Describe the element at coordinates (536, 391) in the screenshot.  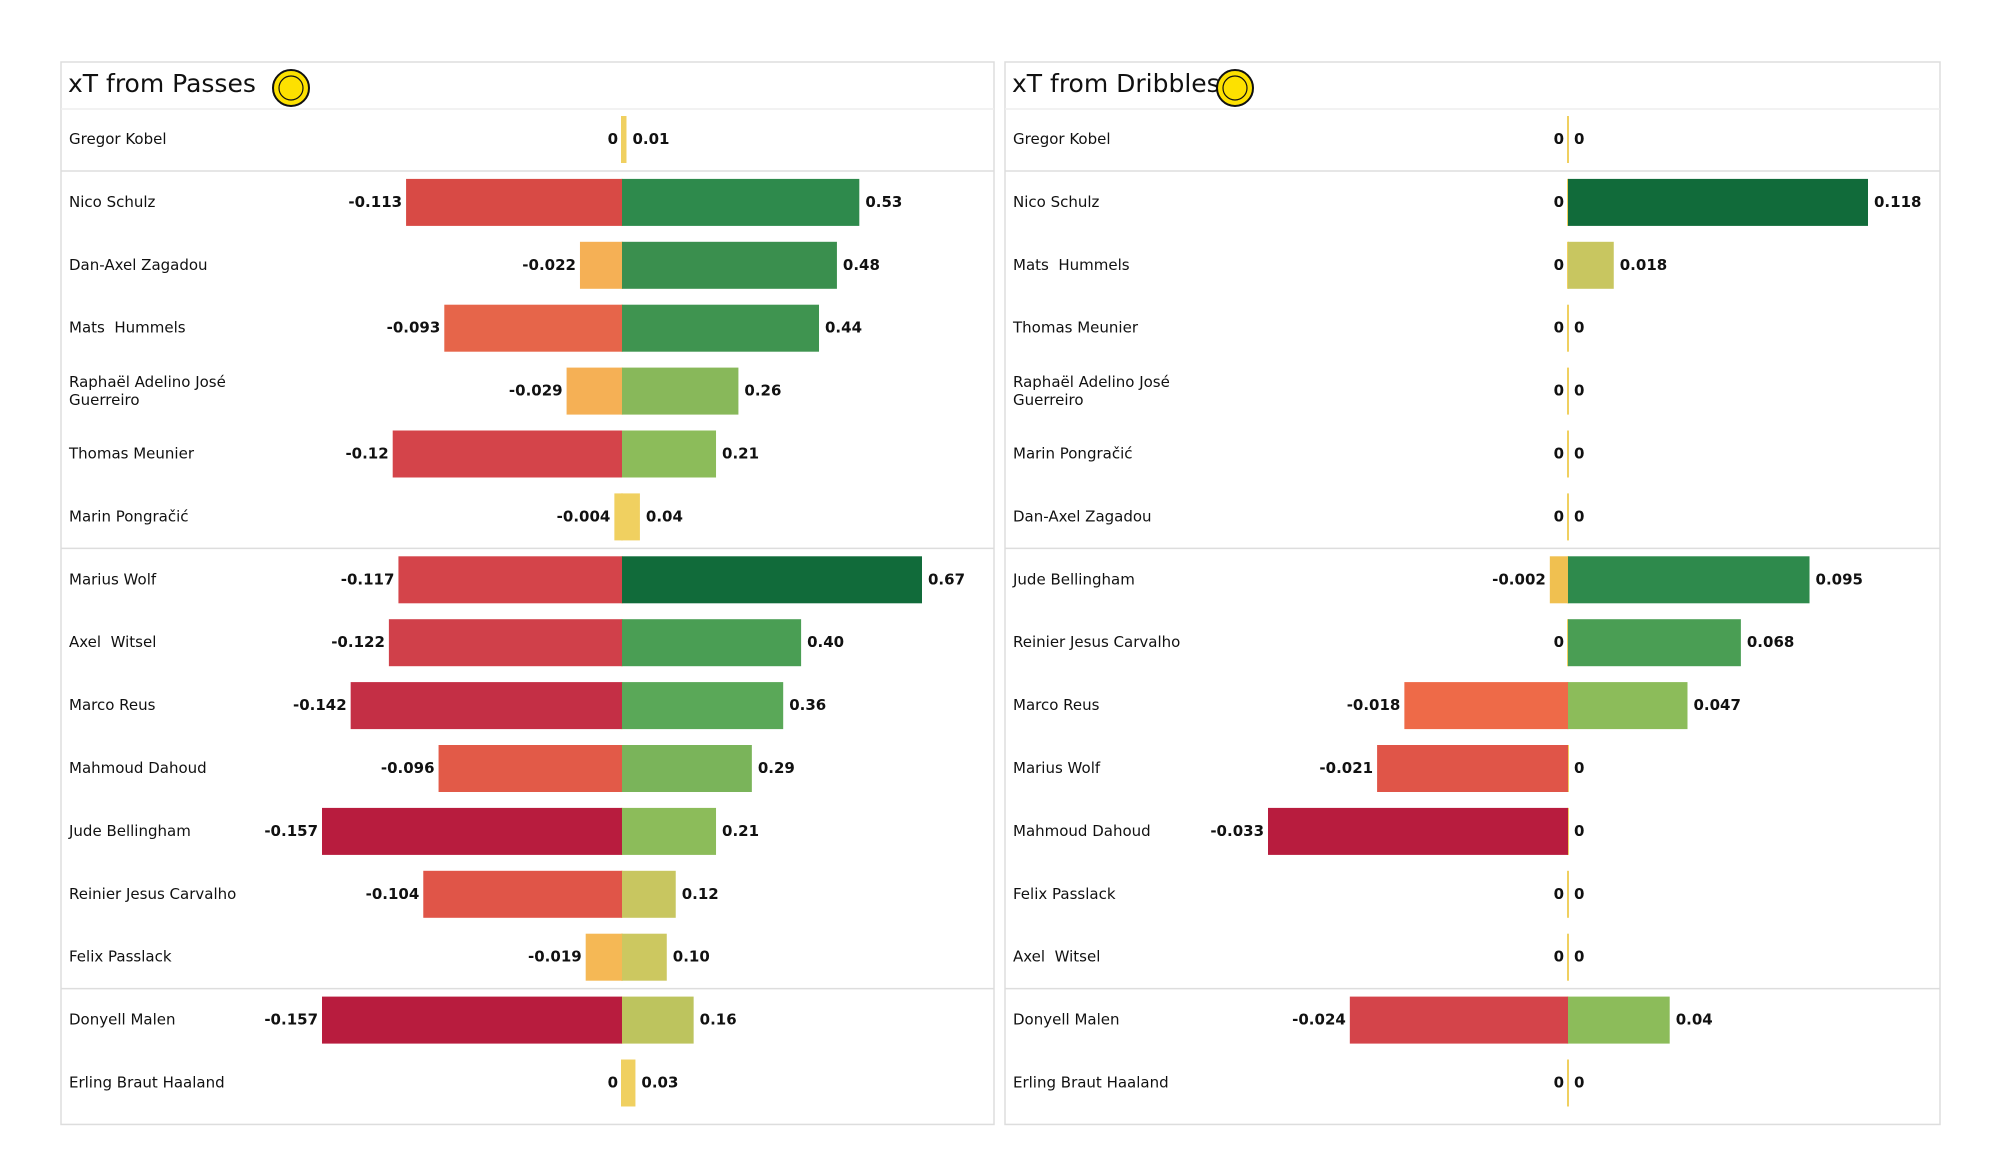
I see `value-label: -0.029` at that location.